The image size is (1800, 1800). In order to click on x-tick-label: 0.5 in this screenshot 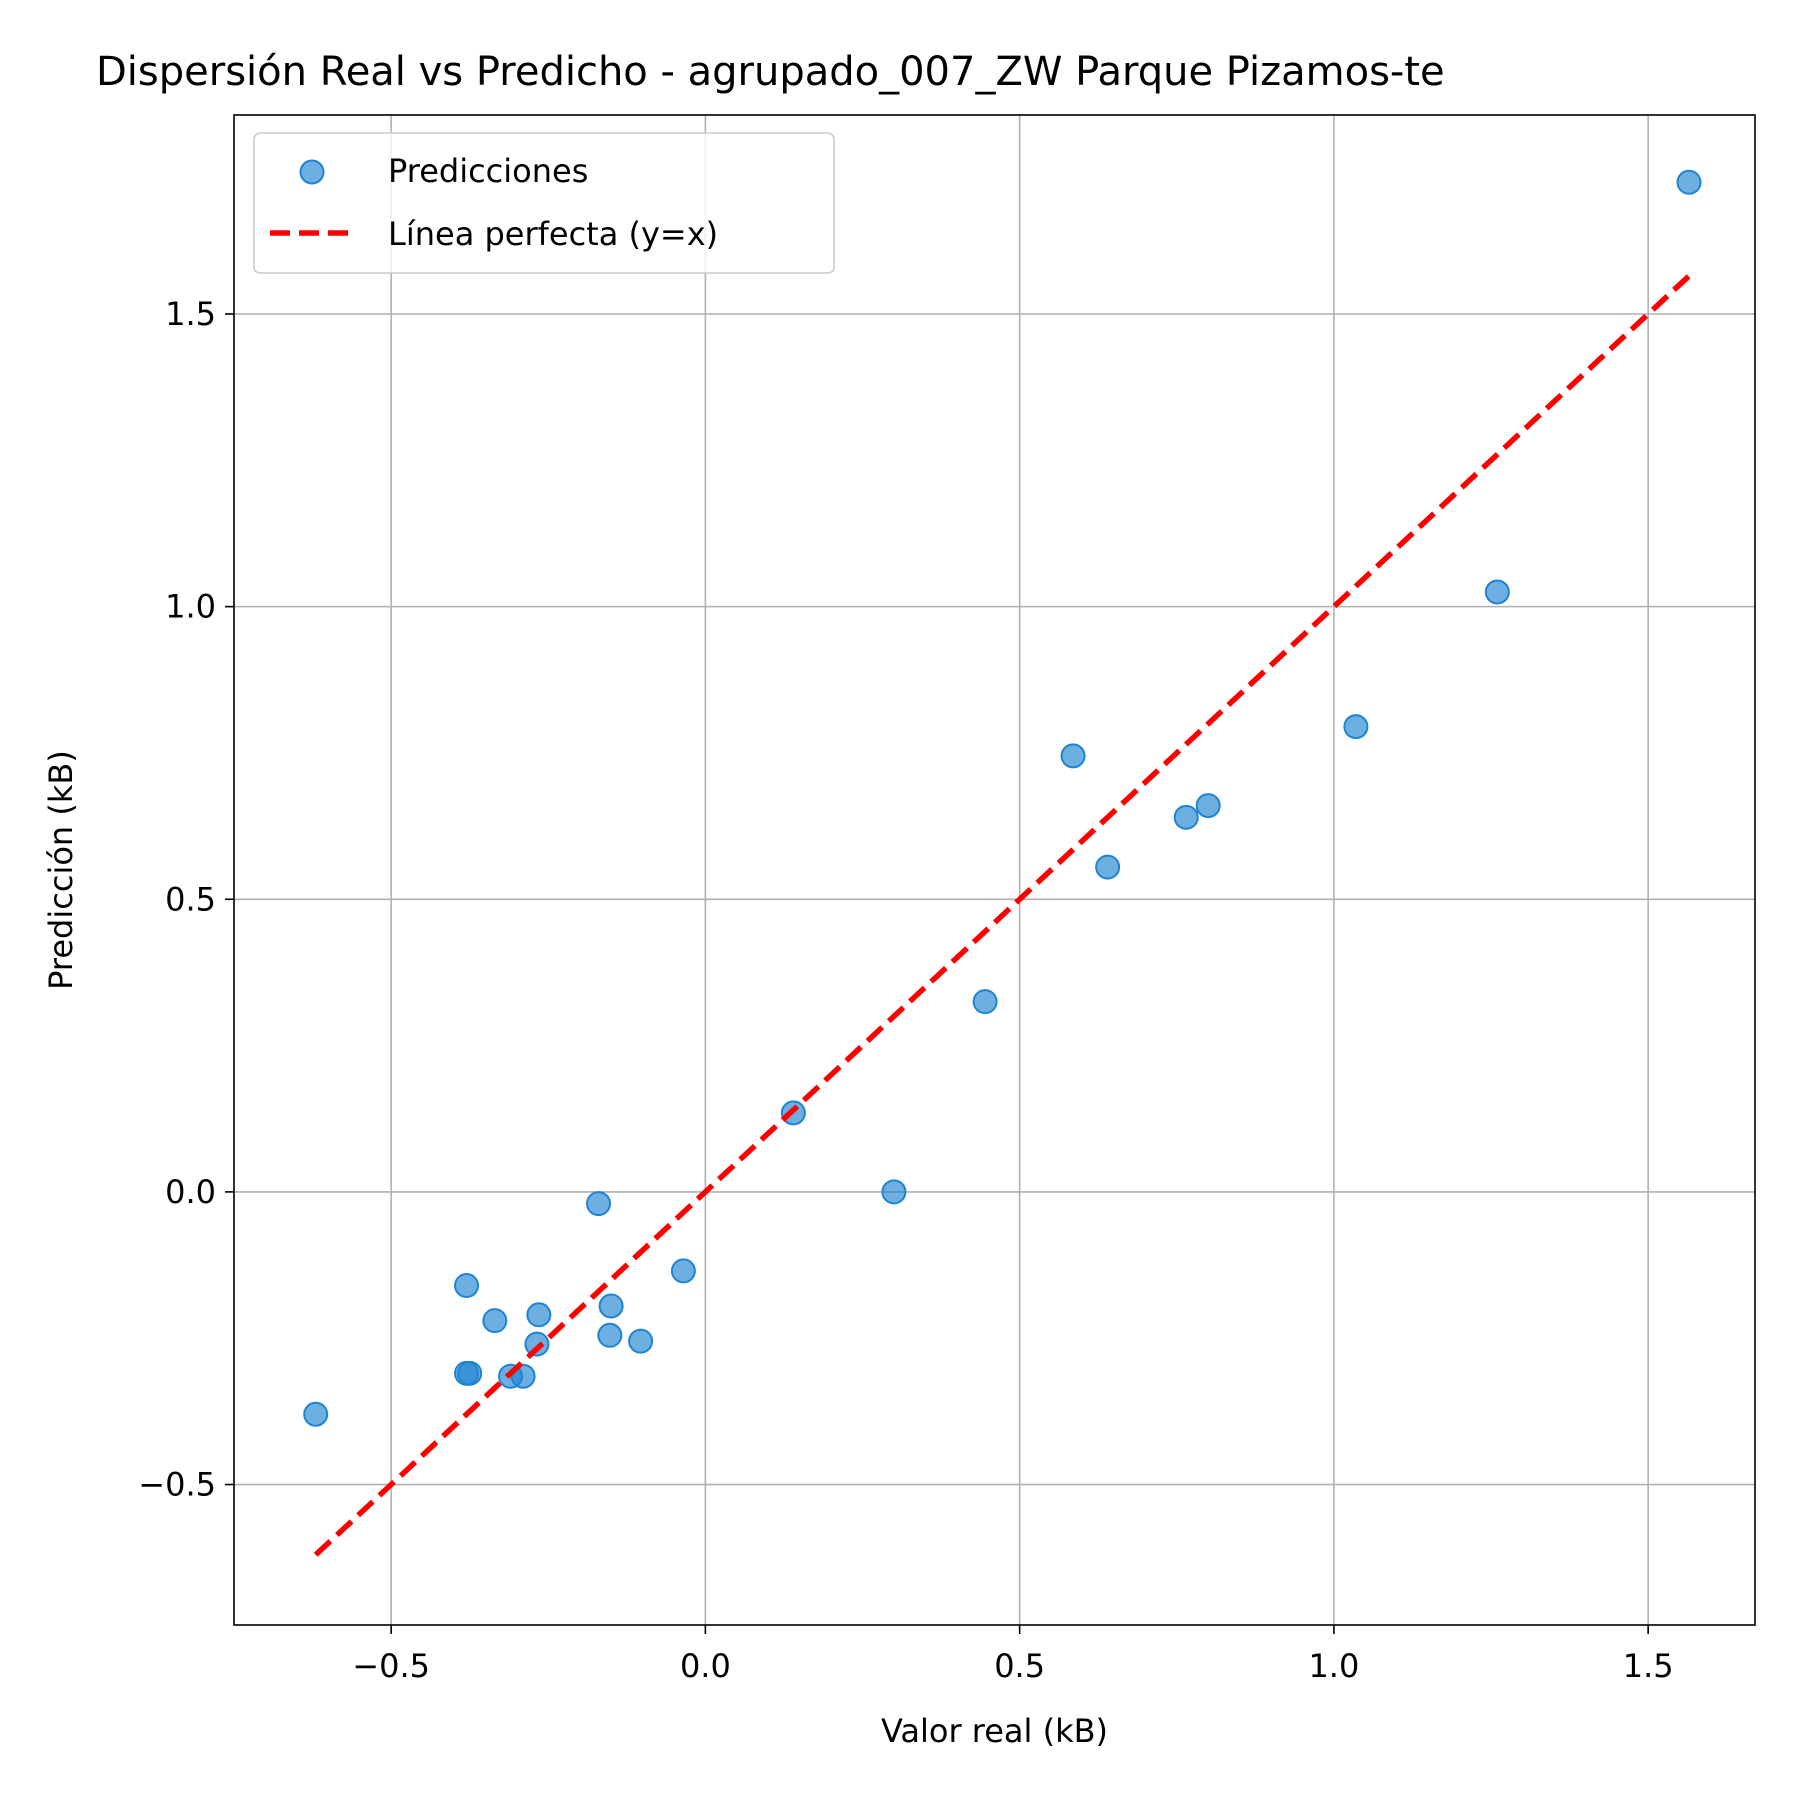, I will do `click(1019, 1666)`.